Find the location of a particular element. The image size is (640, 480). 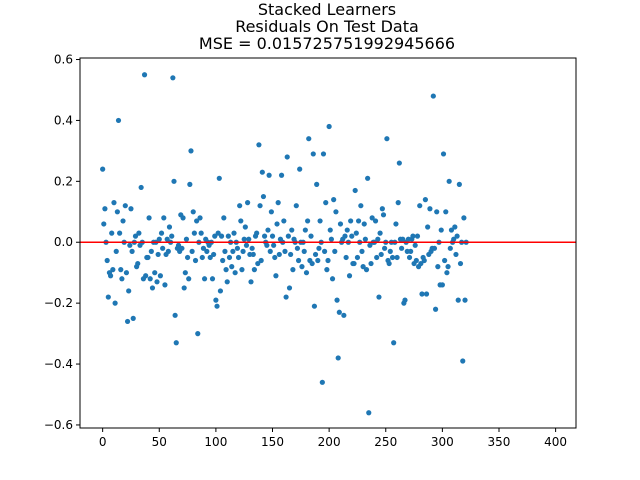

y-tick-label: 0.6 is located at coordinates (63, 60).